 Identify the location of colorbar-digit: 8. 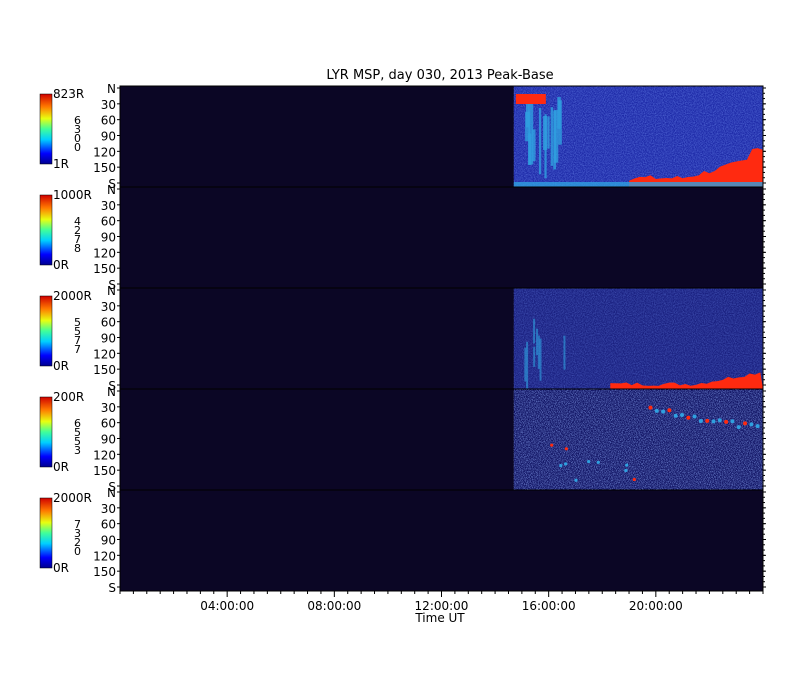
(77, 248).